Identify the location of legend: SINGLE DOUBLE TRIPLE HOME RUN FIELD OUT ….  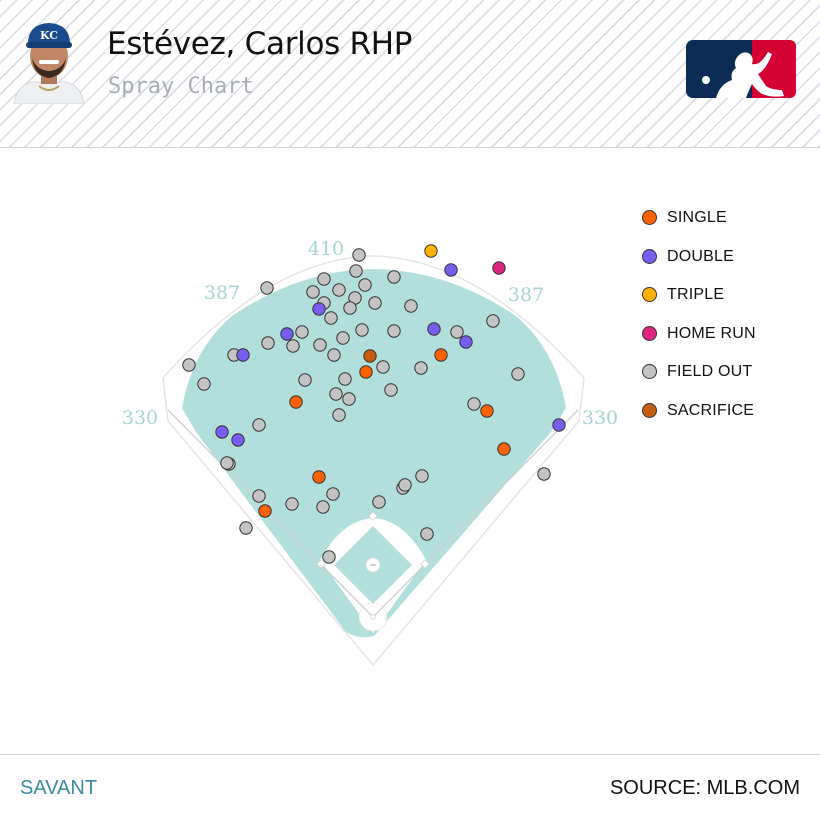
(727, 321).